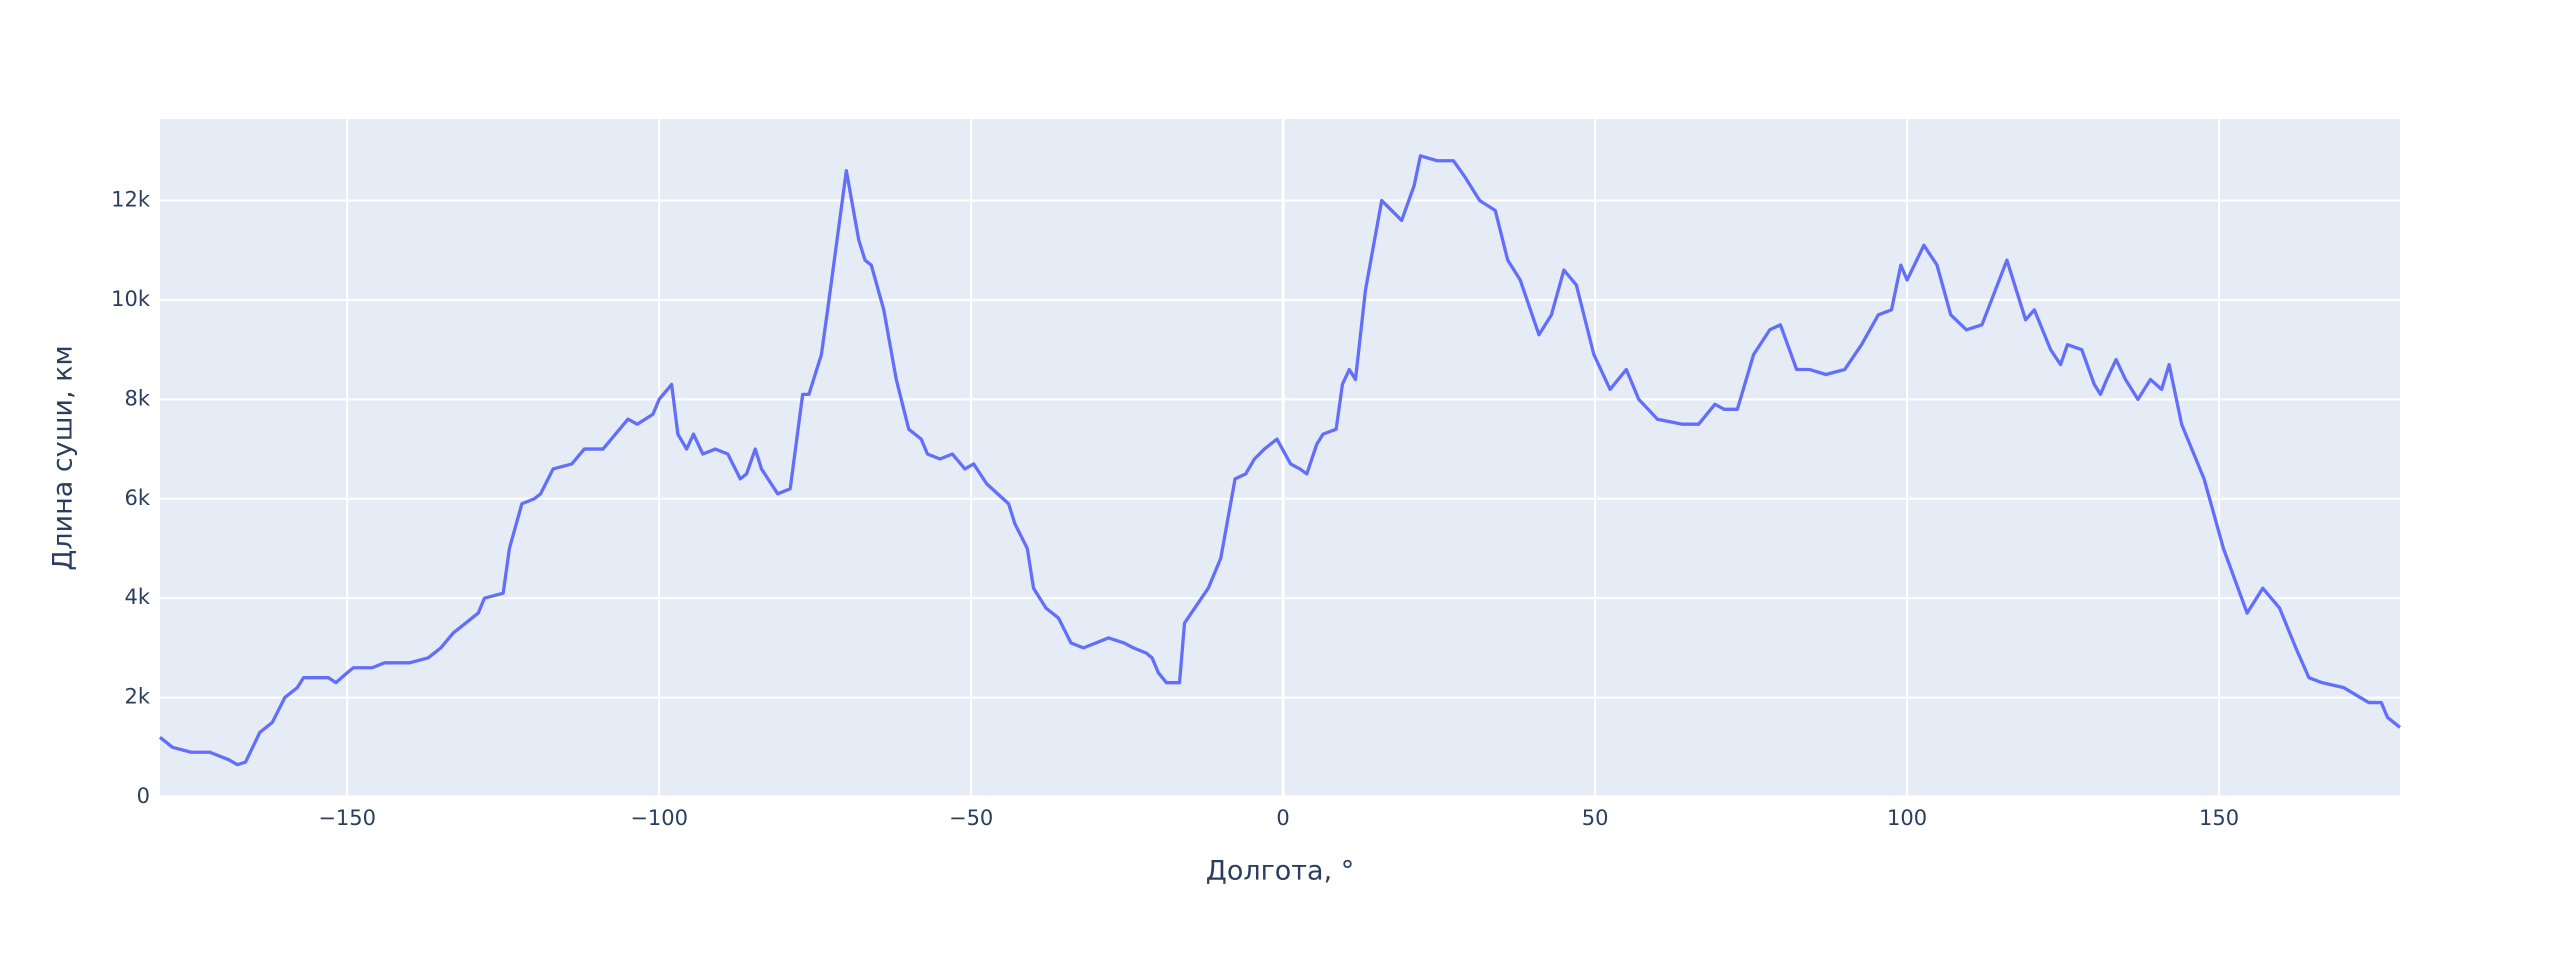 This screenshot has width=2560, height=960. I want to click on x-axis-title: Долгота, °, so click(1280, 871).